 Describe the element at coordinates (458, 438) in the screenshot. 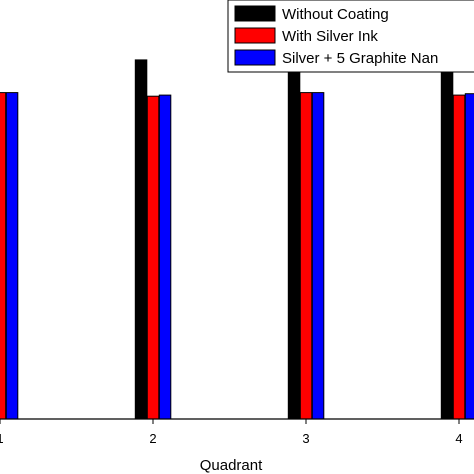

I see `x-tick-label: 4` at that location.